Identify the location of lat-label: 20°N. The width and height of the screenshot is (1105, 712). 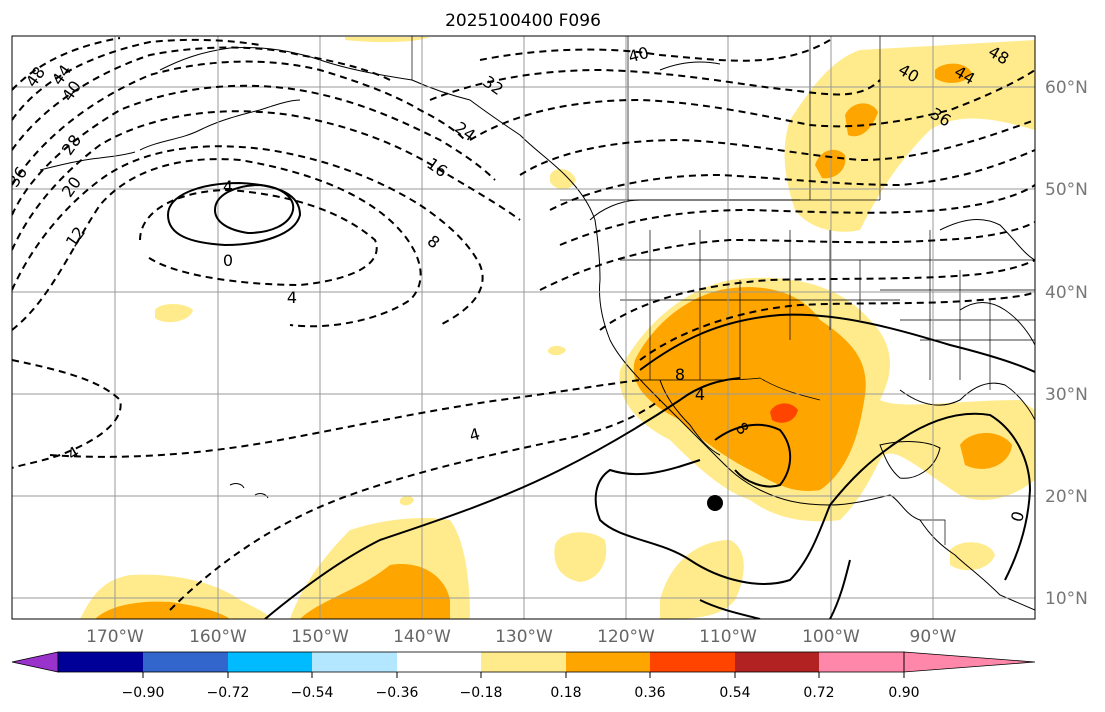
(1066, 497).